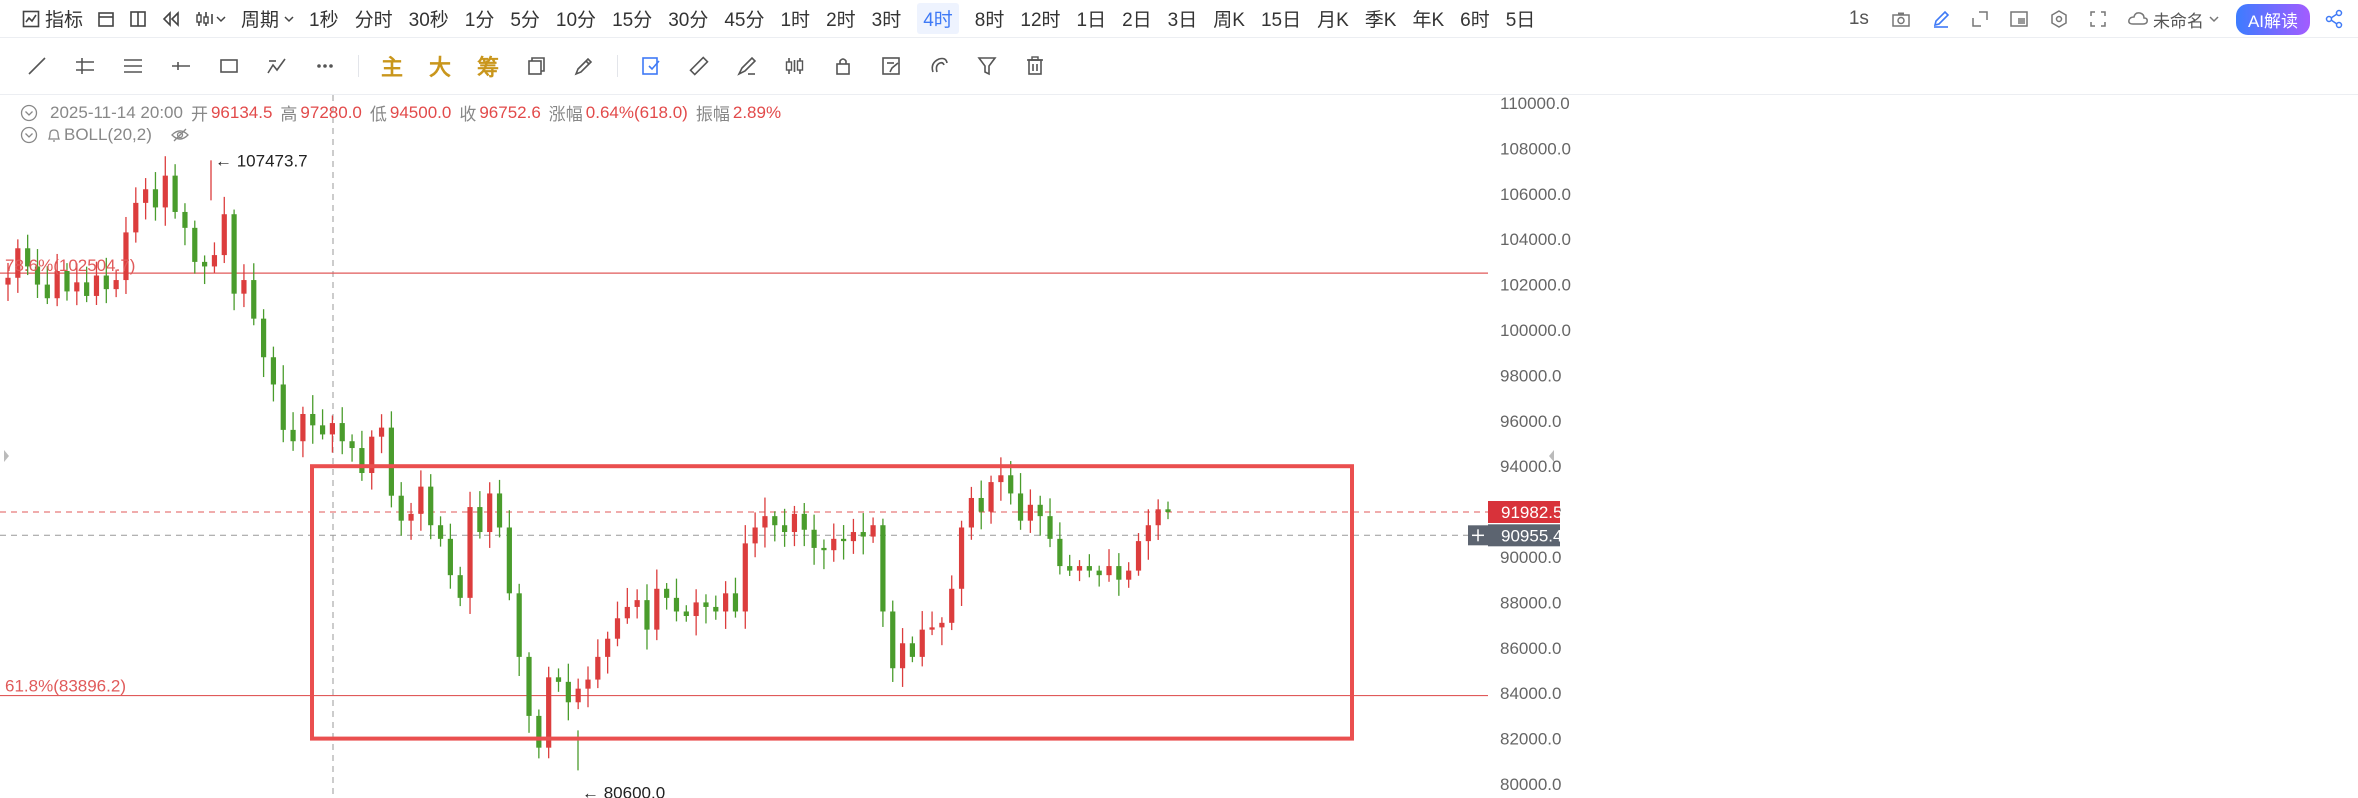 This screenshot has height=798, width=2358. What do you see at coordinates (795, 20) in the screenshot?
I see `timeframe-9: 1时` at bounding box center [795, 20].